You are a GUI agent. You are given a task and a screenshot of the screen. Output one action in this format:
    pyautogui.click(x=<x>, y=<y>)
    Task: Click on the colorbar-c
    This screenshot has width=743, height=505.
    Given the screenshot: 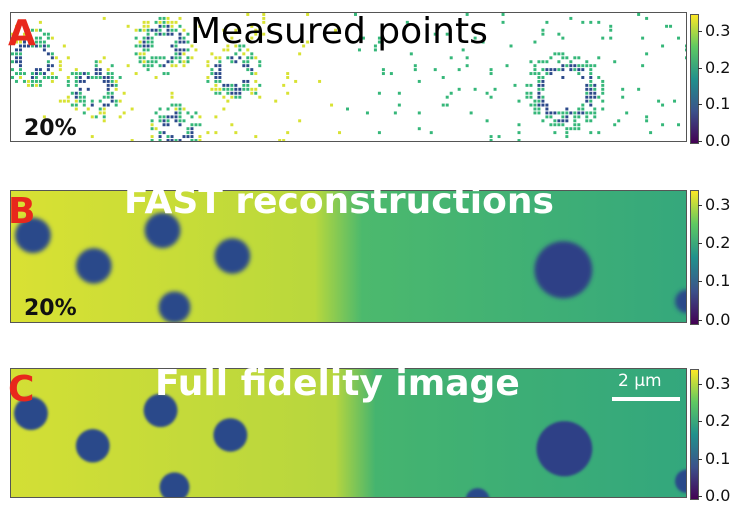 What is the action you would take?
    pyautogui.click(x=694, y=434)
    